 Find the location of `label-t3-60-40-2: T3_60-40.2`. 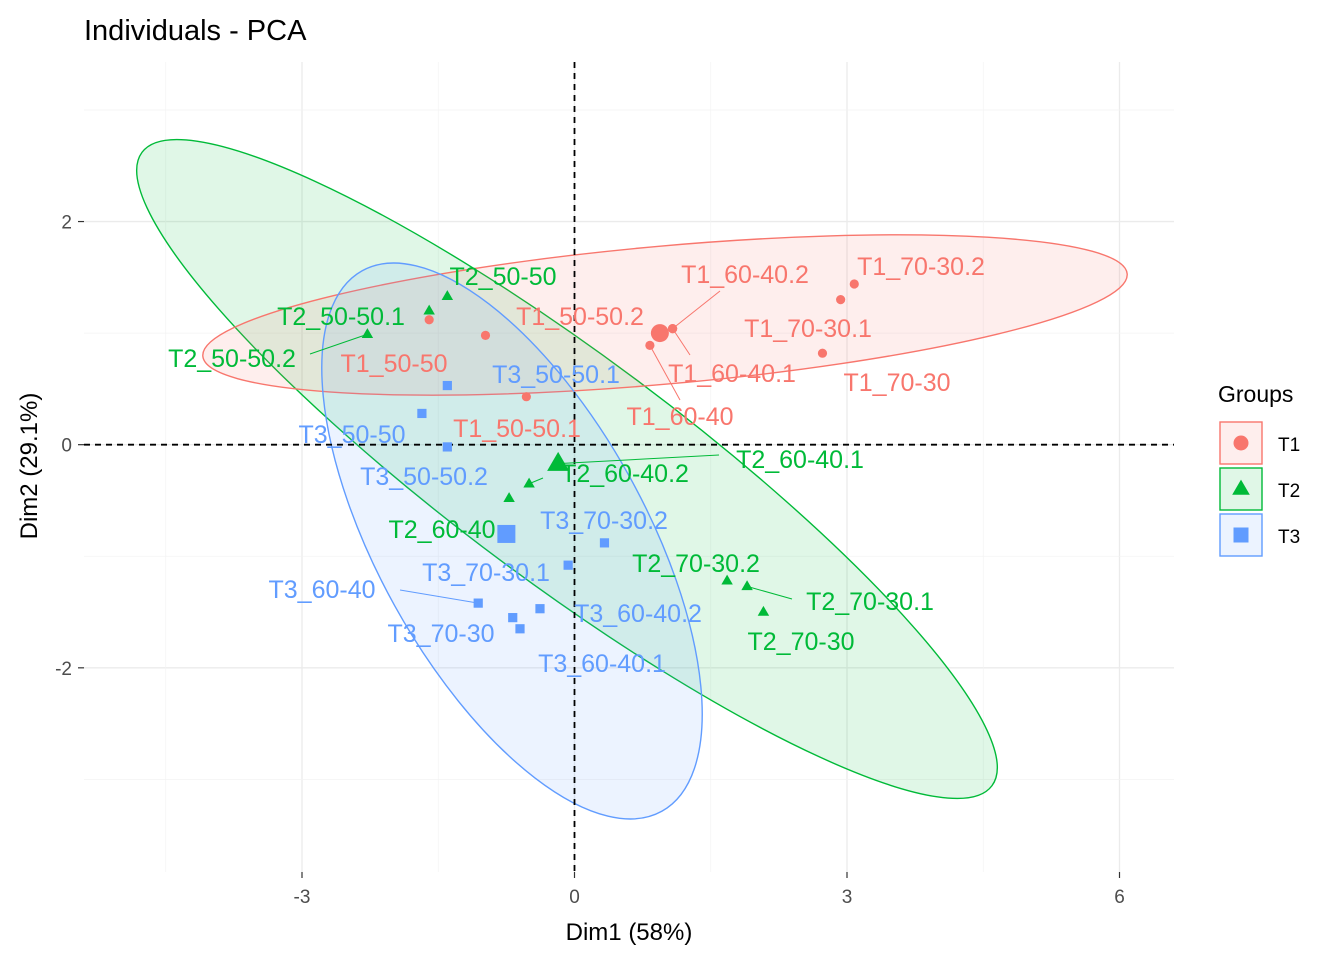

label-t3-60-40-2: T3_60-40.2 is located at coordinates (638, 614).